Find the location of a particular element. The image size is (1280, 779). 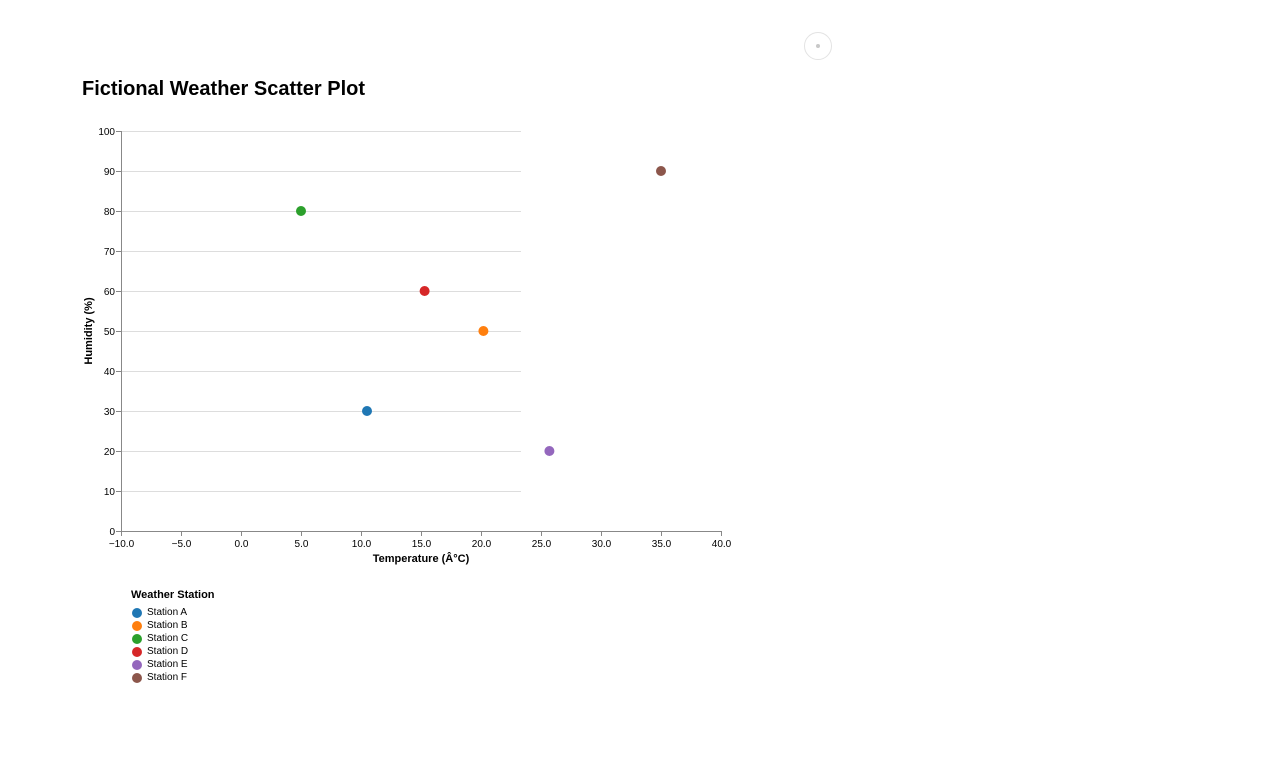

legend-label: Station B is located at coordinates (167, 625).